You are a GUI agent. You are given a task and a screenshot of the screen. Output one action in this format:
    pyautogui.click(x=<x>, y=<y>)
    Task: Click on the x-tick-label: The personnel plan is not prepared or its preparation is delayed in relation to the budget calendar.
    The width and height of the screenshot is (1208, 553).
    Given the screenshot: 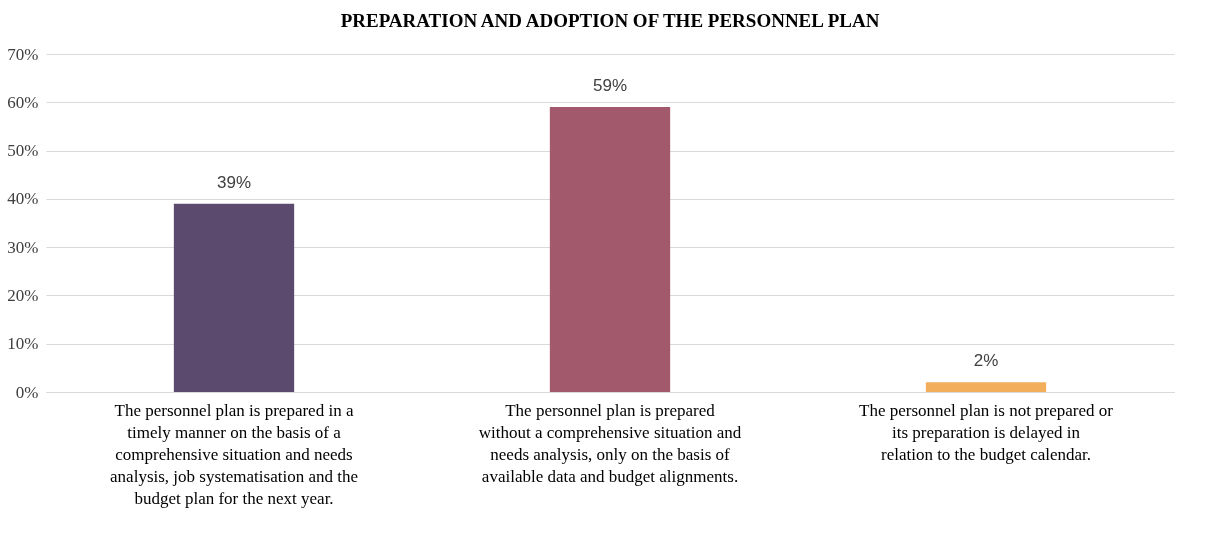 What is the action you would take?
    pyautogui.click(x=986, y=432)
    